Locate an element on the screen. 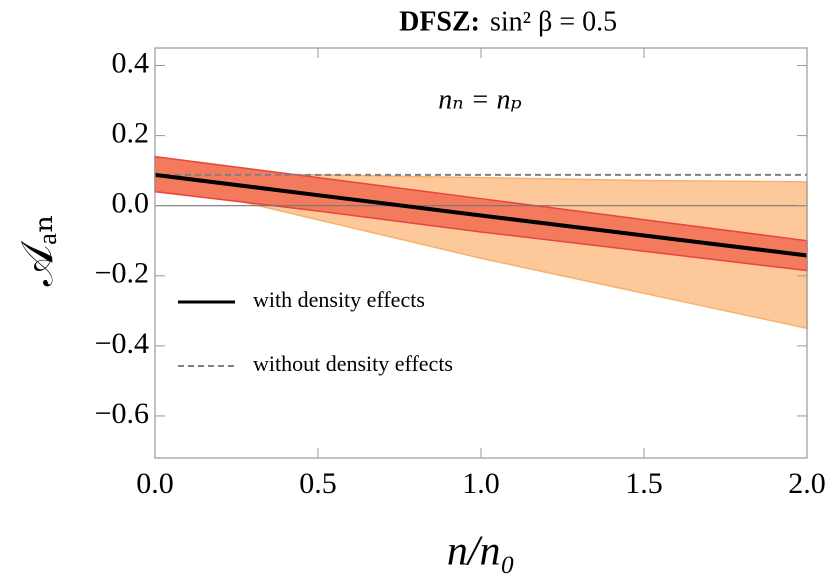 The image size is (830, 586). y-tick-label: −0.2 is located at coordinates (122, 273).